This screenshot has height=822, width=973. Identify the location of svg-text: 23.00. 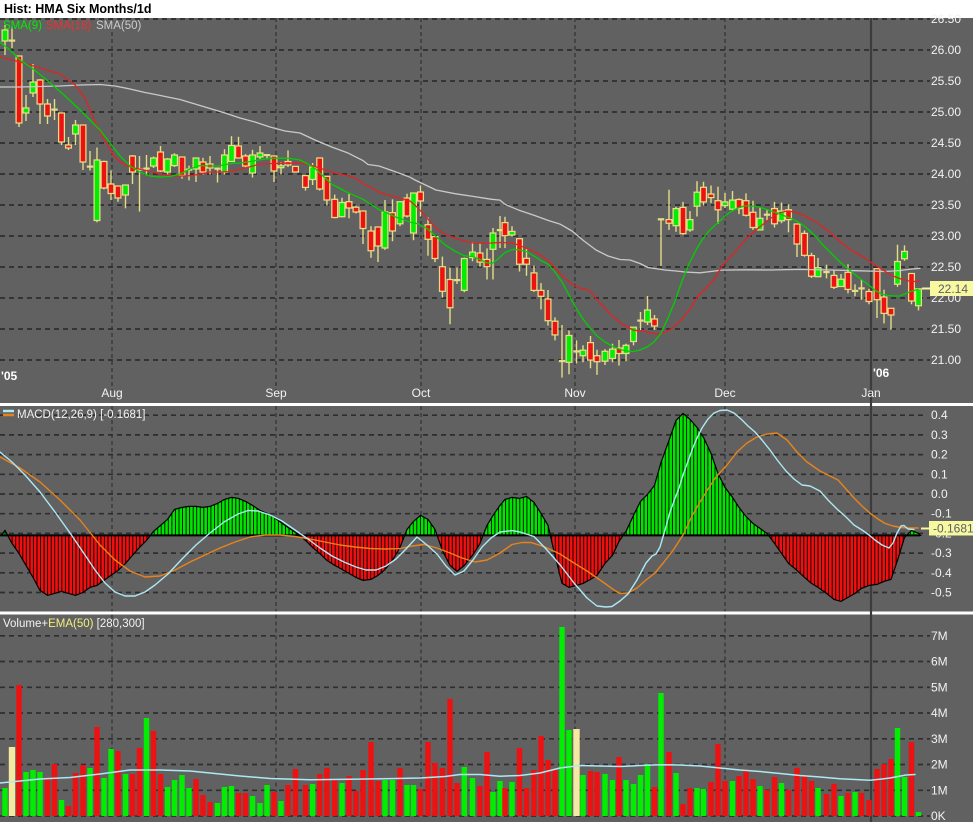
(946, 236).